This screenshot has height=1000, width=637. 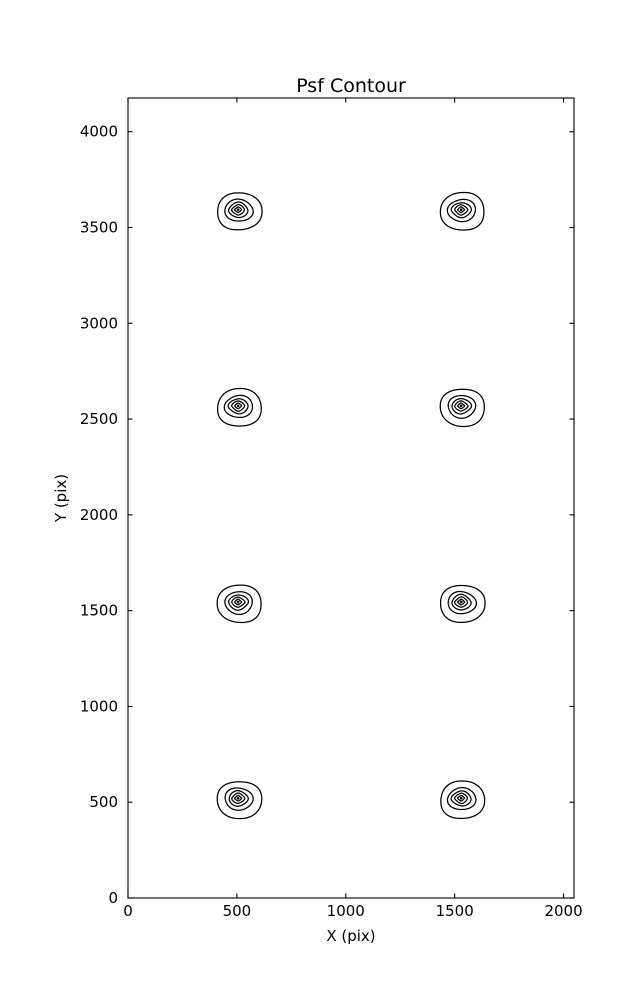 What do you see at coordinates (351, 86) in the screenshot?
I see `plot-title: Psf Contour` at bounding box center [351, 86].